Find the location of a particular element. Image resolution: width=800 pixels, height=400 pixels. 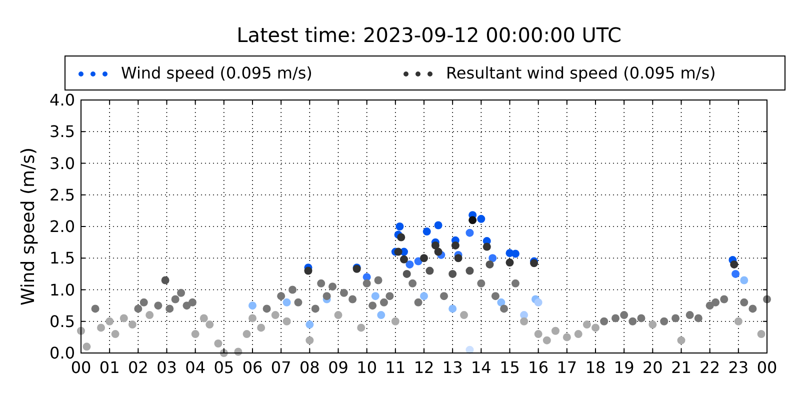

x-tick-label: 06 is located at coordinates (252, 367).